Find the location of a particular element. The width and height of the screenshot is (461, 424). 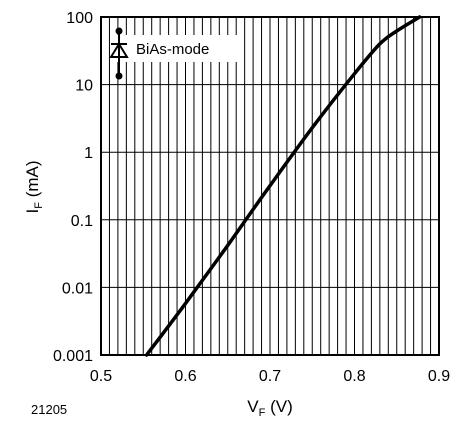

x-tick-label: 0.5 is located at coordinates (101, 376).